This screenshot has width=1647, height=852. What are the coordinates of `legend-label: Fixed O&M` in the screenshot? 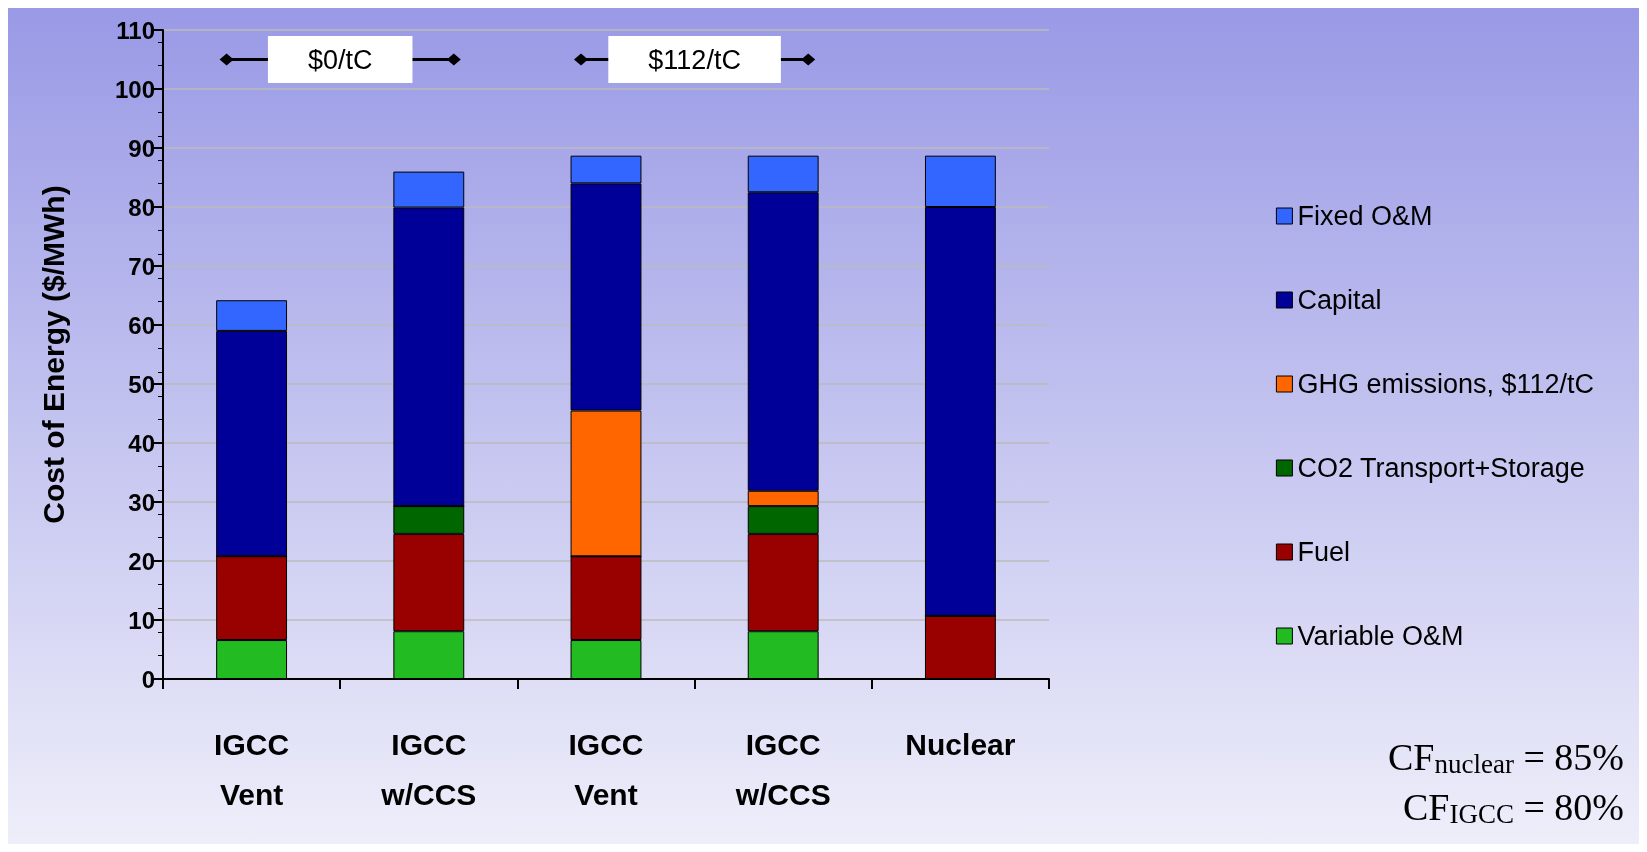 It's located at (1365, 216).